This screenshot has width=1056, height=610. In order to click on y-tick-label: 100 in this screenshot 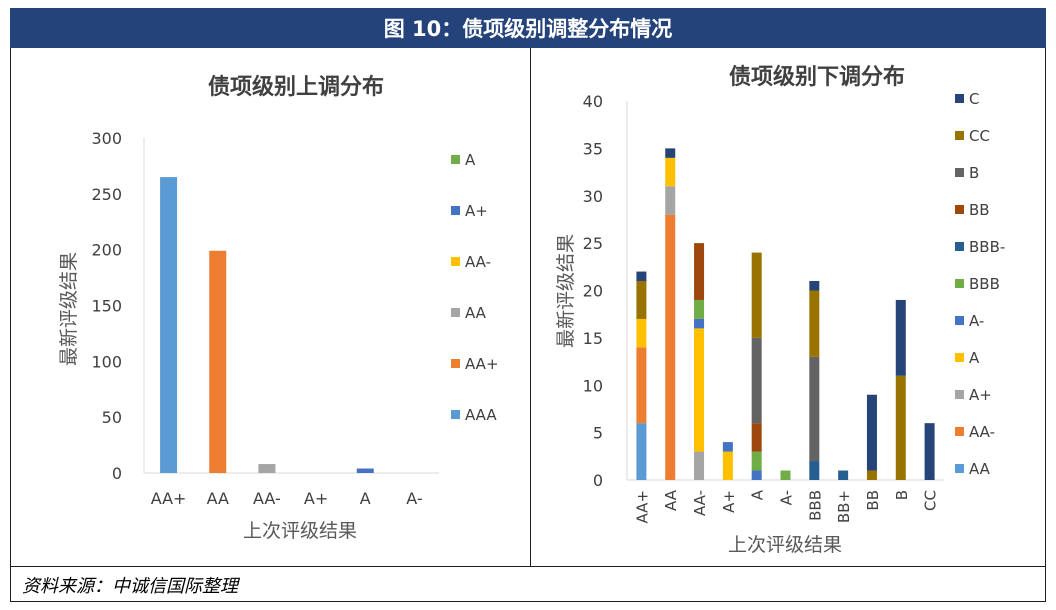, I will do `click(106, 361)`.